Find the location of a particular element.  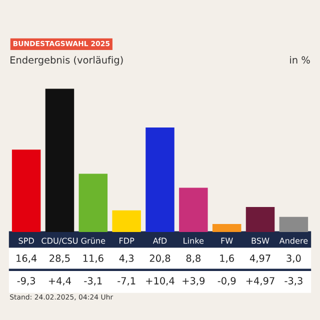

text: -3,3 is located at coordinates (293, 281).